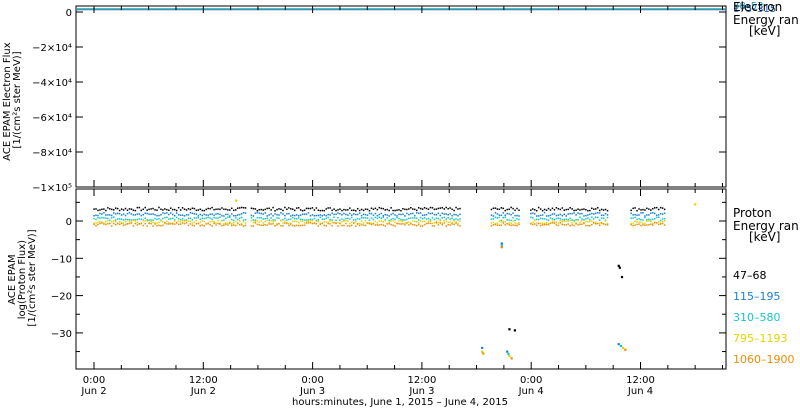 This screenshot has width=800, height=410. What do you see at coordinates (69, 13) in the screenshot?
I see `electron-ytick-label: 0` at bounding box center [69, 13].